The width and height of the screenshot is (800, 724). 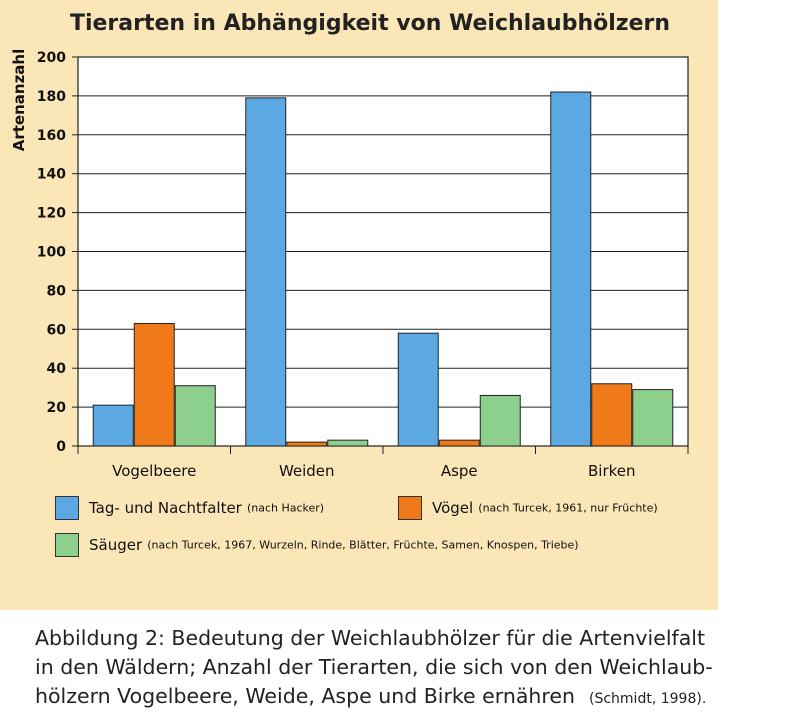 I want to click on y-tick-label: 60, so click(x=57, y=330).